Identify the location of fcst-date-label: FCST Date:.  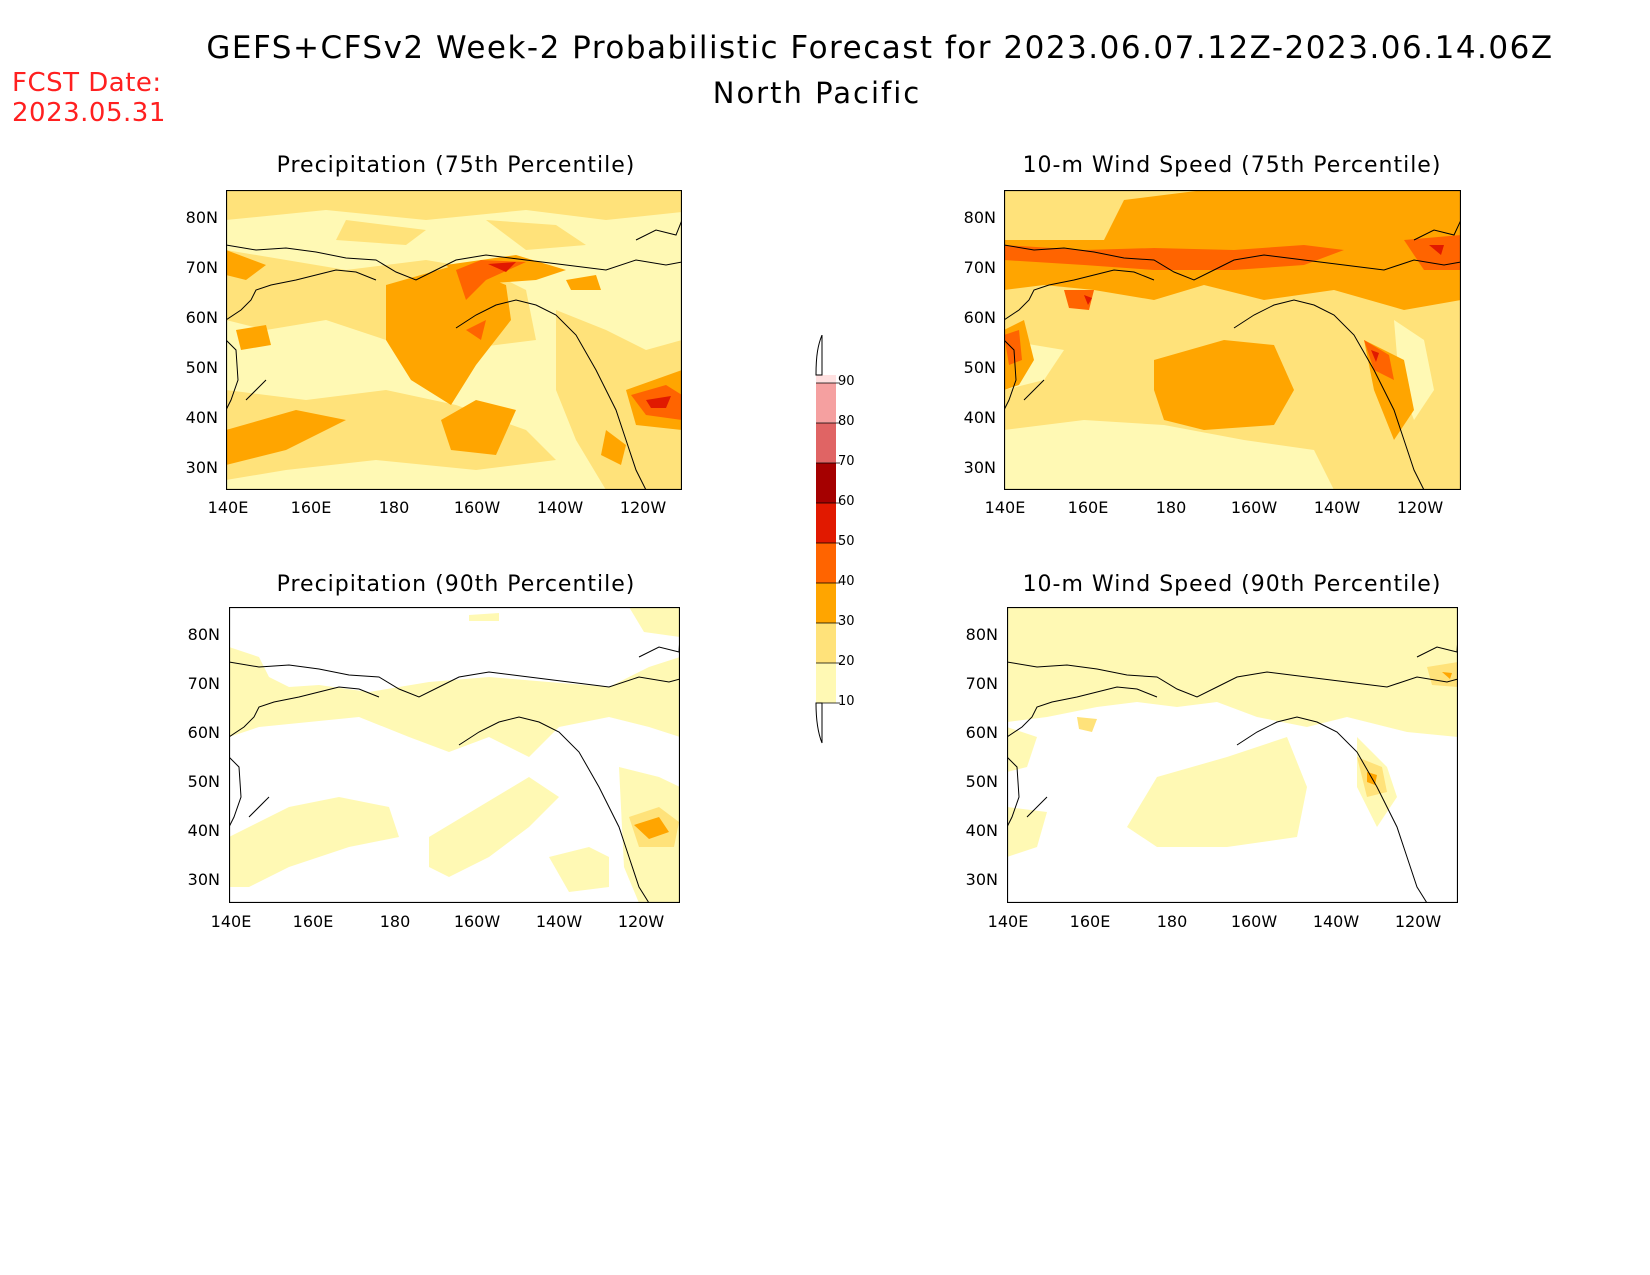
(87, 83).